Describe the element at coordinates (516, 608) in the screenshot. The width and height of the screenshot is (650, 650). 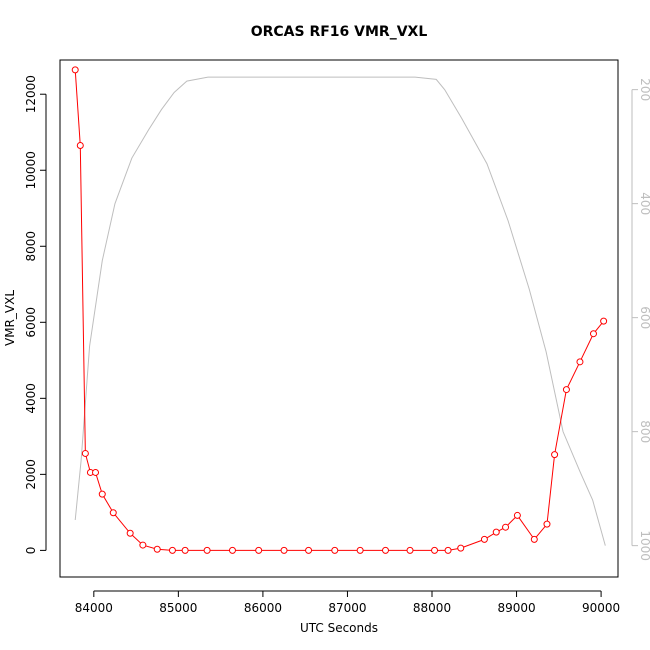
I see `x-tick-label: 89000` at that location.